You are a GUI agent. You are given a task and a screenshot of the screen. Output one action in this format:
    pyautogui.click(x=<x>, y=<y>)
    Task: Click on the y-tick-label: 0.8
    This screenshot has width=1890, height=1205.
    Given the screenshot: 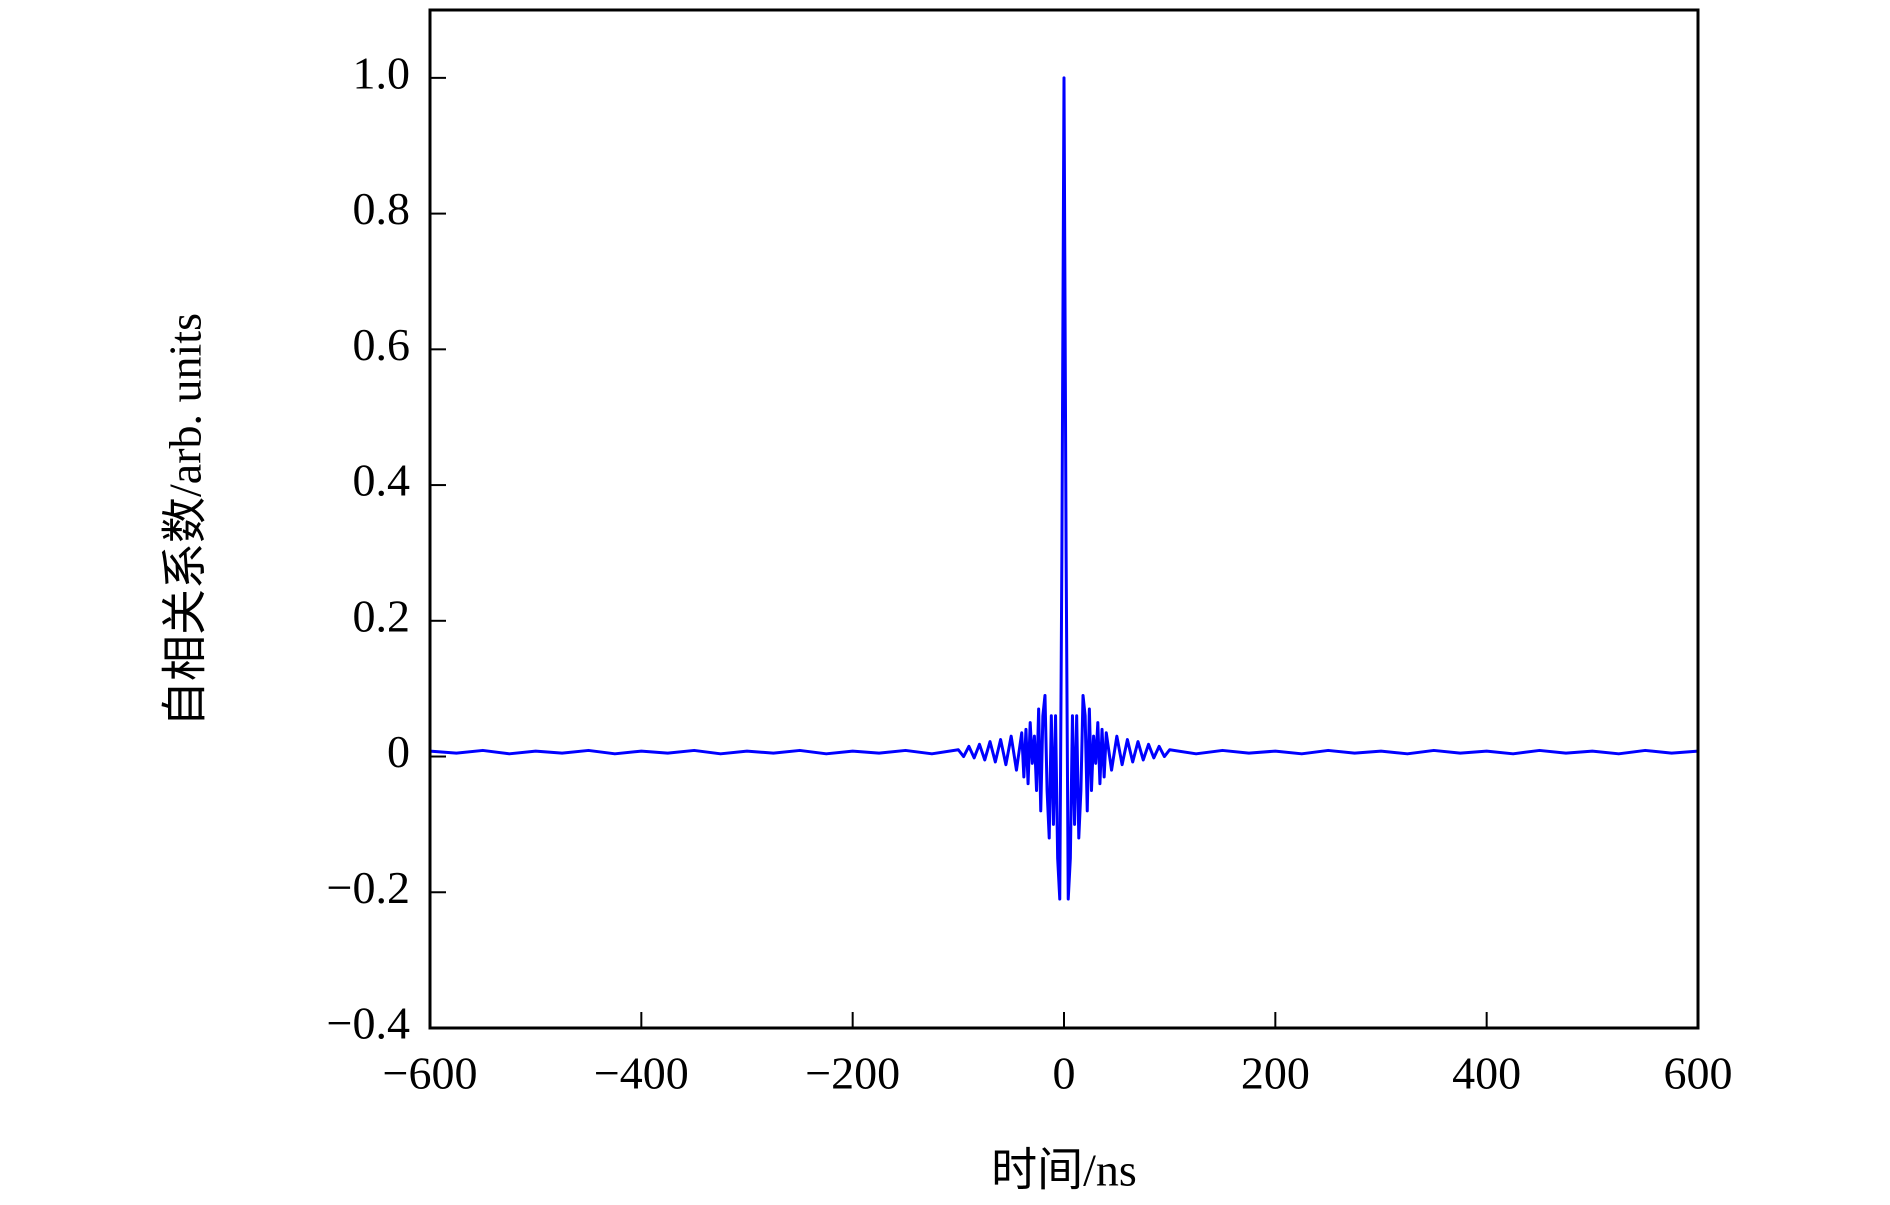 What is the action you would take?
    pyautogui.click(x=382, y=208)
    